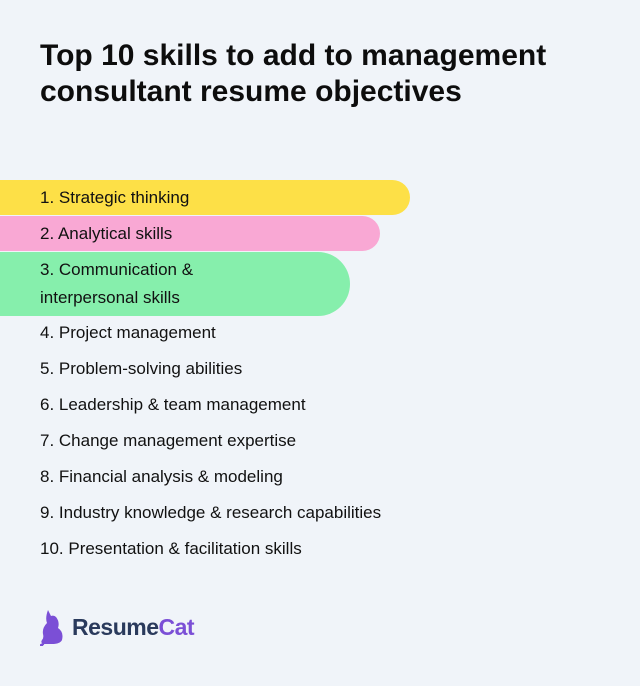 The height and width of the screenshot is (686, 640). What do you see at coordinates (175, 284) in the screenshot?
I see `skill-item-3: 3. Communication & interpersonal skills` at bounding box center [175, 284].